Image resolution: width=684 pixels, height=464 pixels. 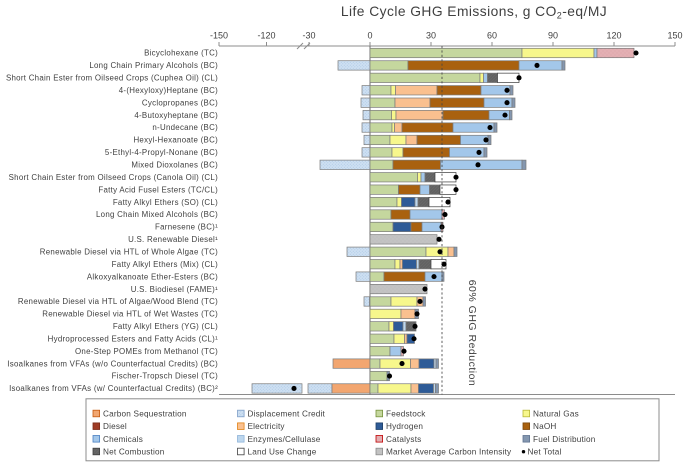 I want to click on svg-text: NaOH, so click(x=545, y=426).